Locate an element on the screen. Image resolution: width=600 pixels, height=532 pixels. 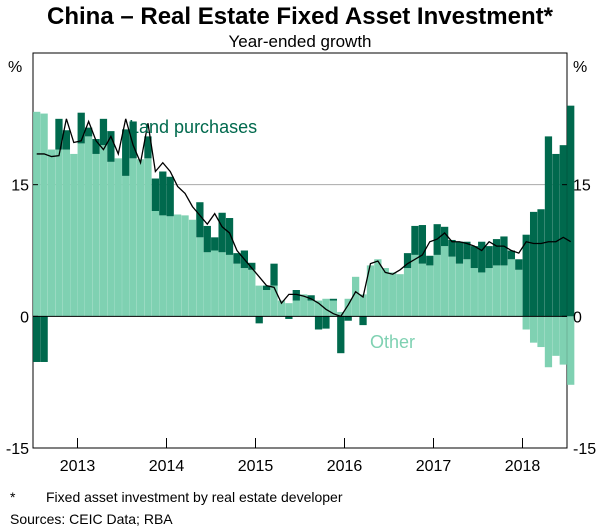
ytick-label-right--15: -15 is located at coordinates (584, 449).